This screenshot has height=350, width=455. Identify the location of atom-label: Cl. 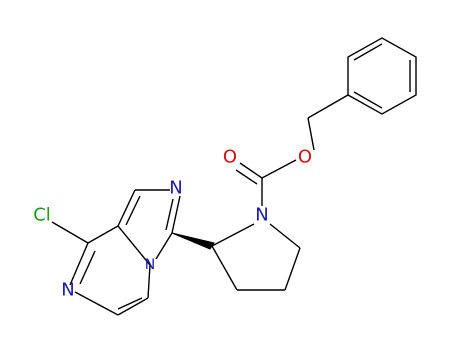
(42, 215).